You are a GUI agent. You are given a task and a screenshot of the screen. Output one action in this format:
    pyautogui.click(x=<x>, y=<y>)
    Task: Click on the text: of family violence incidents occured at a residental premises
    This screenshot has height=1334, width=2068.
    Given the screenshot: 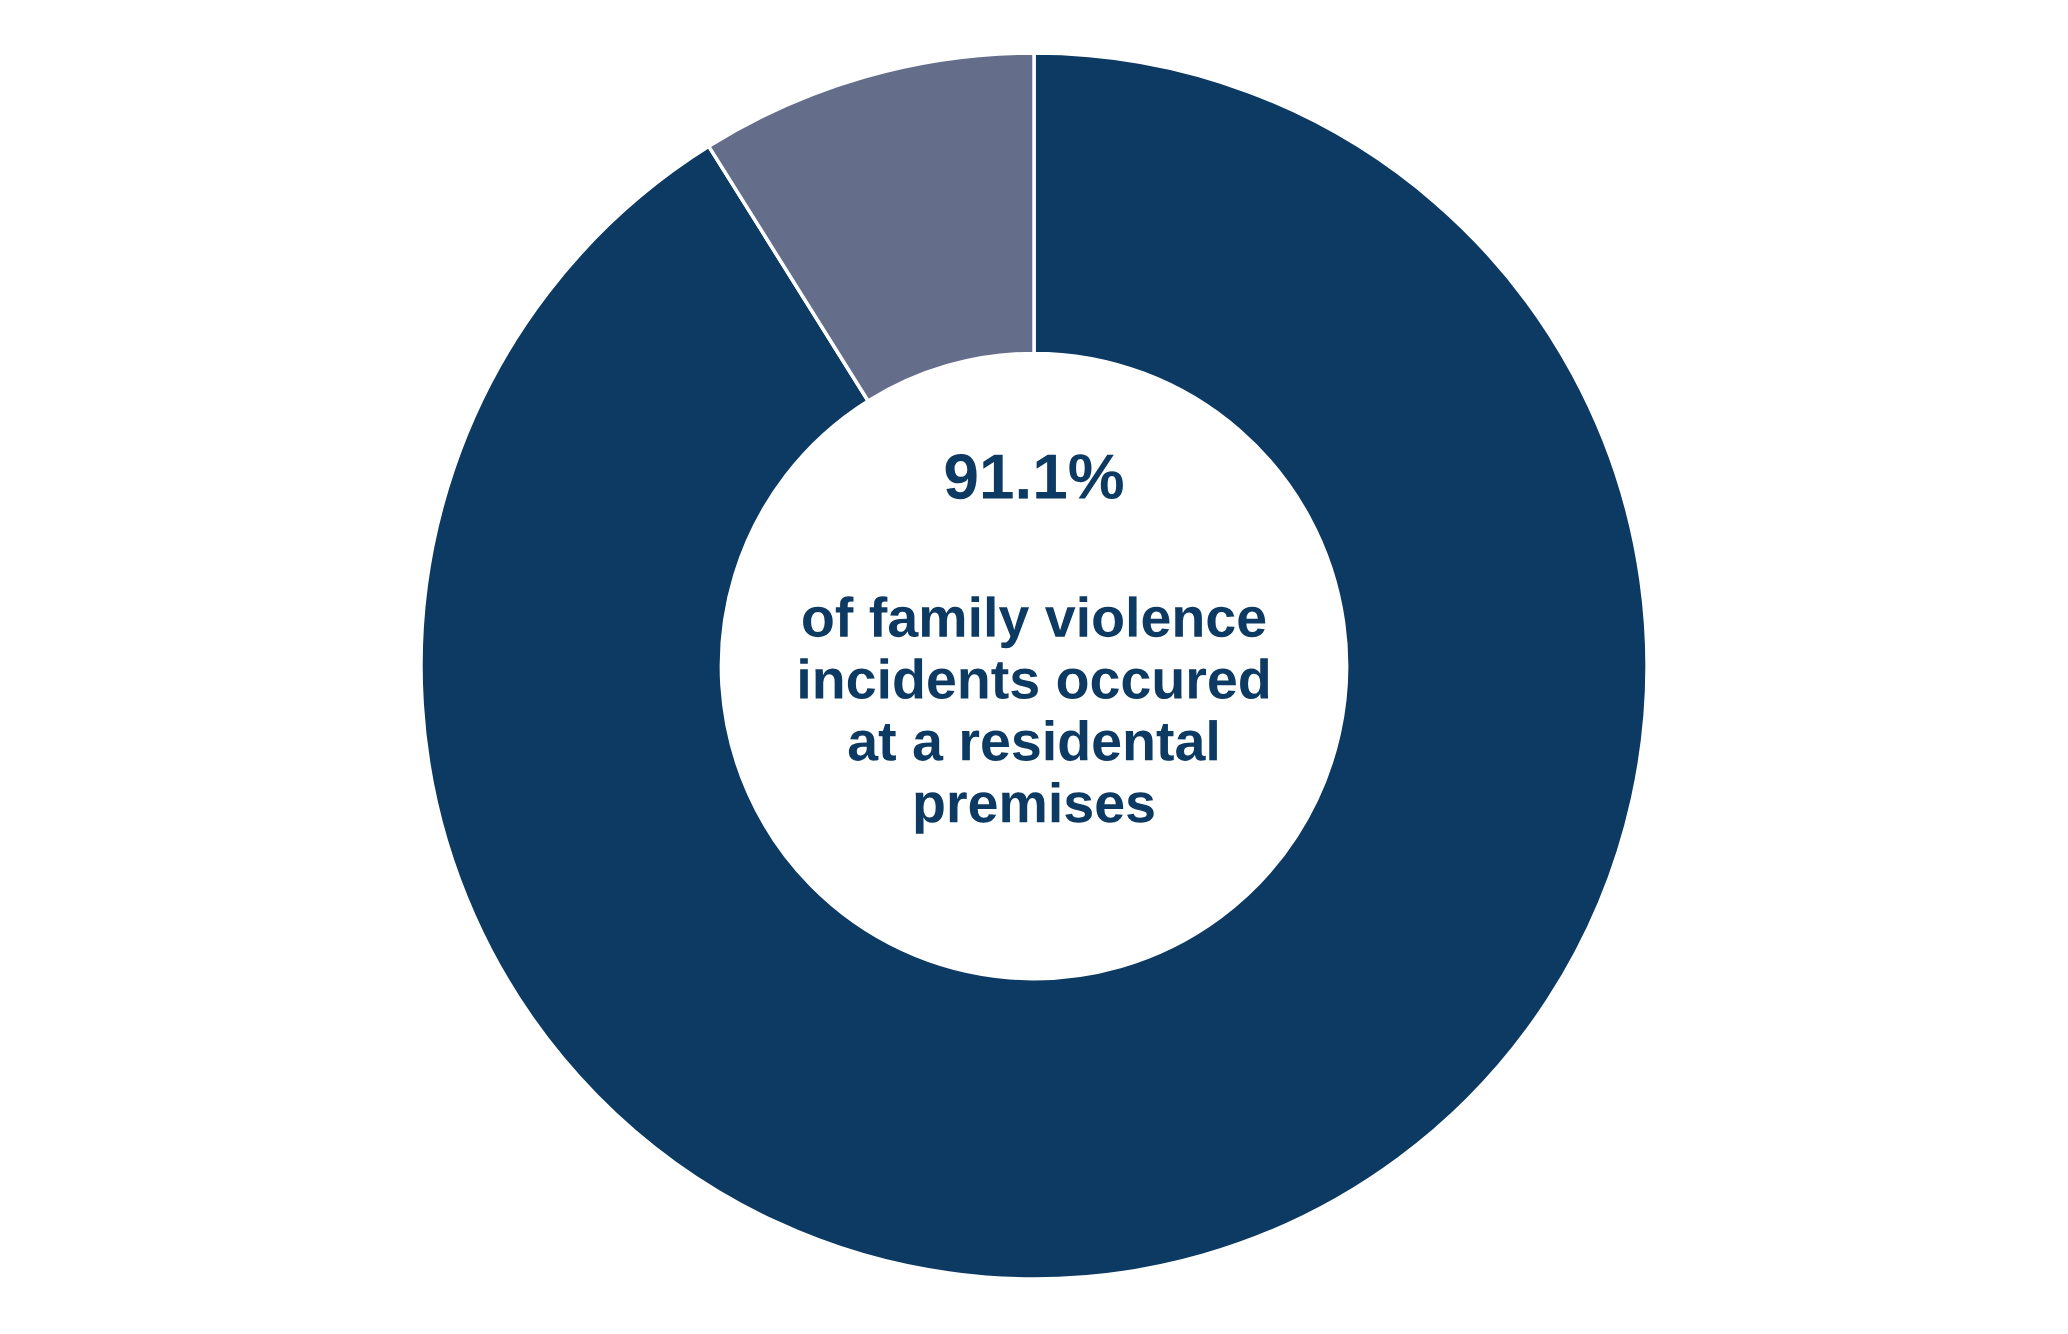 What is the action you would take?
    pyautogui.click(x=1034, y=715)
    